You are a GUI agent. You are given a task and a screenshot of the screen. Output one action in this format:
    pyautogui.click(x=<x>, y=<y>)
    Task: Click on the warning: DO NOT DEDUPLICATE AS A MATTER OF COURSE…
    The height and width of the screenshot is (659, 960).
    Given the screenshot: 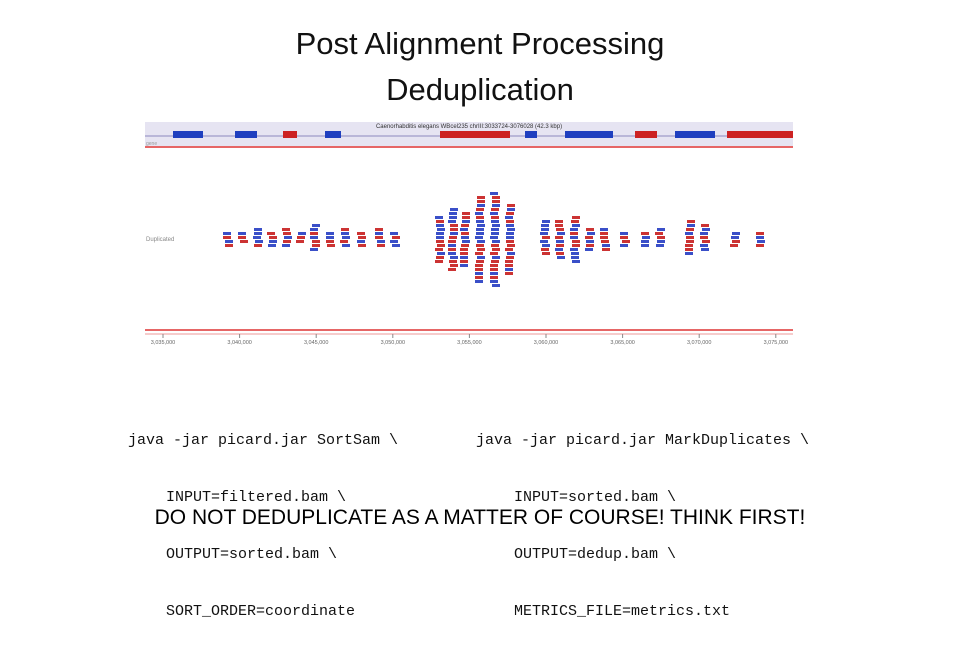 What is the action you would take?
    pyautogui.click(x=480, y=517)
    